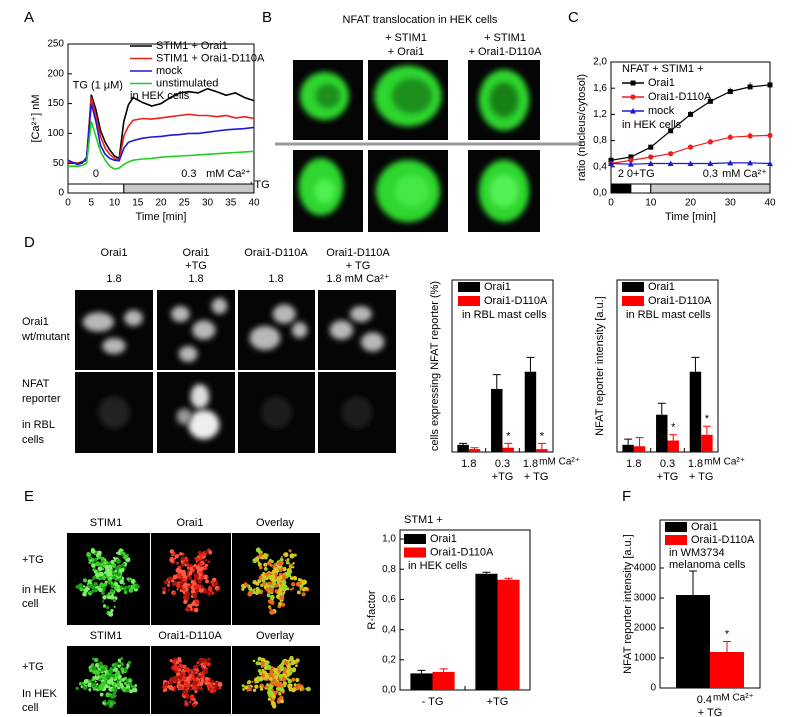  I want to click on column-header: + Orai1-D110A, so click(506, 52).